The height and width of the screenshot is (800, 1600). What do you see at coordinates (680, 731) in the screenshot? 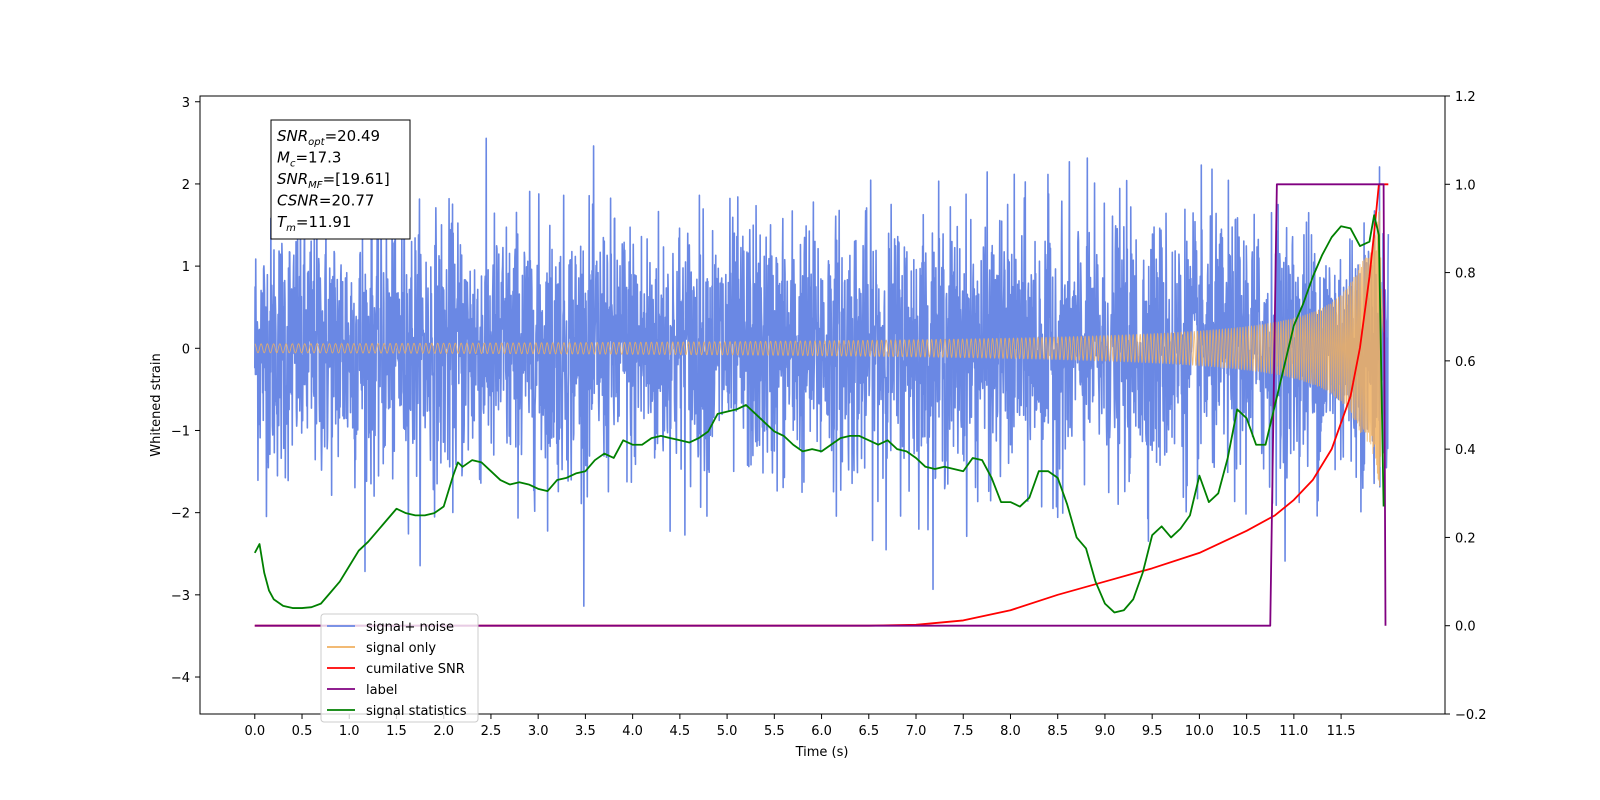
I see `x-tick-label: 4.5` at bounding box center [680, 731].